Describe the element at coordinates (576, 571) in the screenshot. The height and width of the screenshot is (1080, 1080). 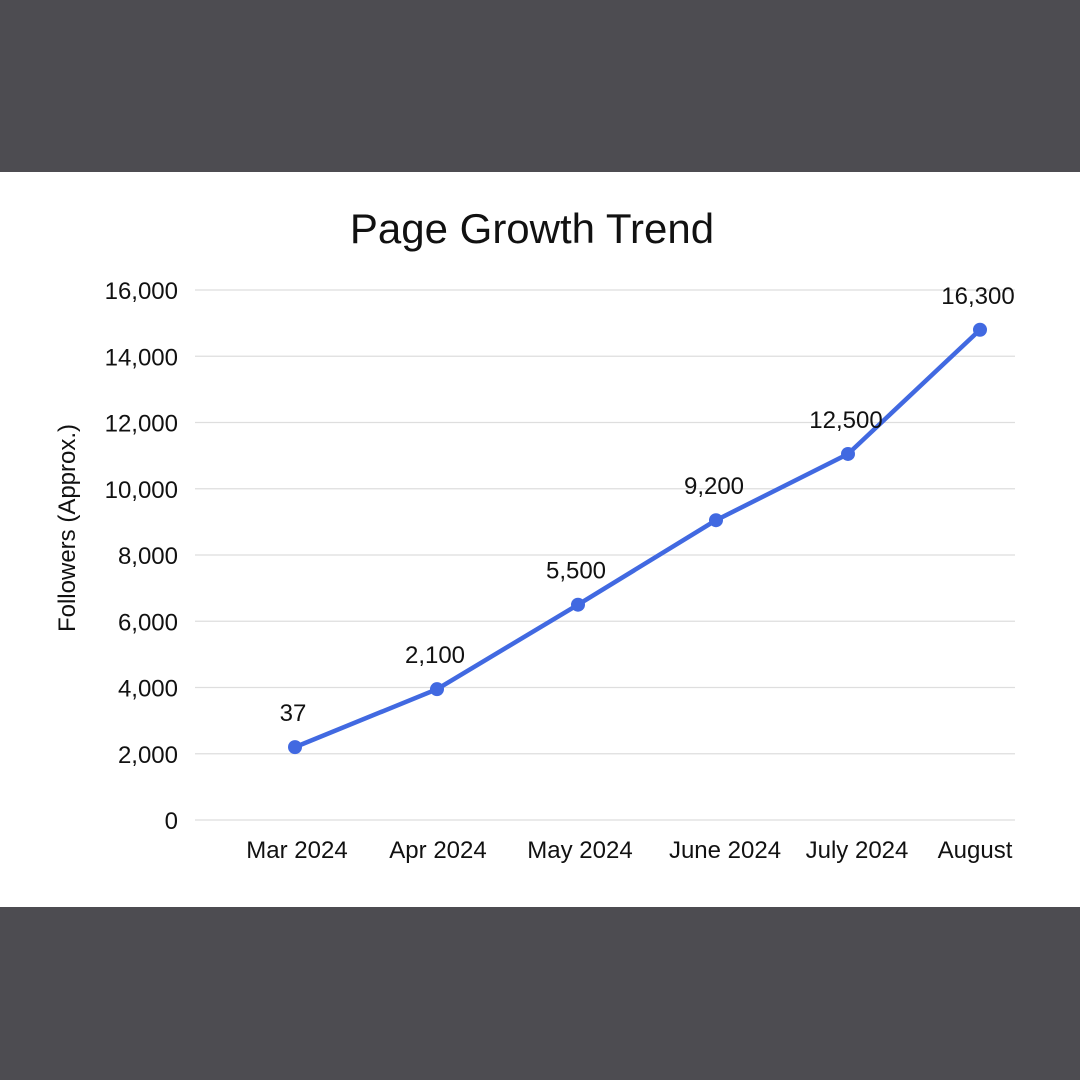
I see `data-label: 5,500` at that location.